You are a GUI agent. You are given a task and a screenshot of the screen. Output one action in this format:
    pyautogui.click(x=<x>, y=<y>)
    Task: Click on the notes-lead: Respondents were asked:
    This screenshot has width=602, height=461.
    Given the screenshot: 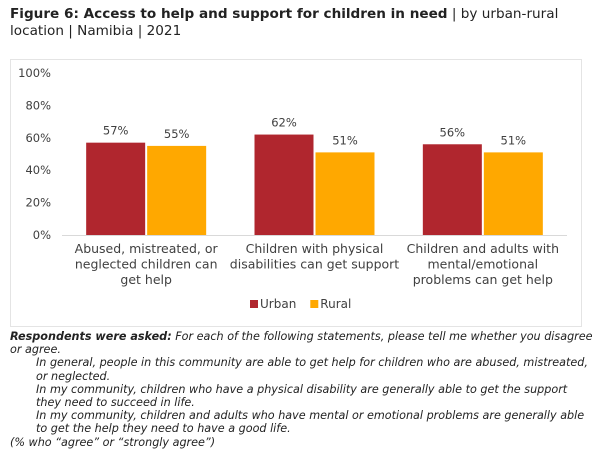 What is the action you would take?
    pyautogui.click(x=91, y=336)
    